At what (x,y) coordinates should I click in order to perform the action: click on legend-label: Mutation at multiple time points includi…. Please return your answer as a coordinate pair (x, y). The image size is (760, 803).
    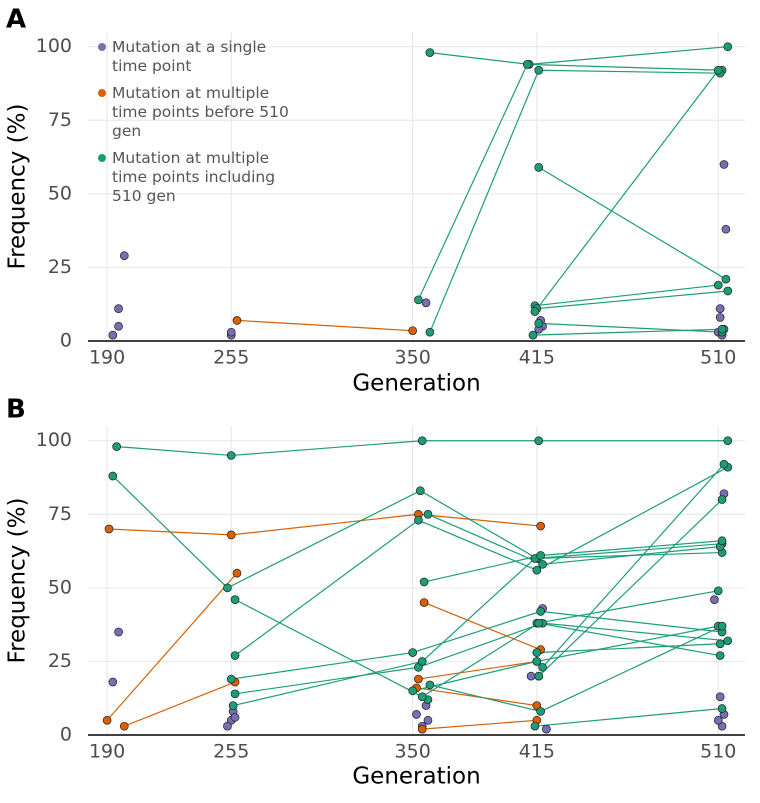
    Looking at the image, I should click on (194, 177).